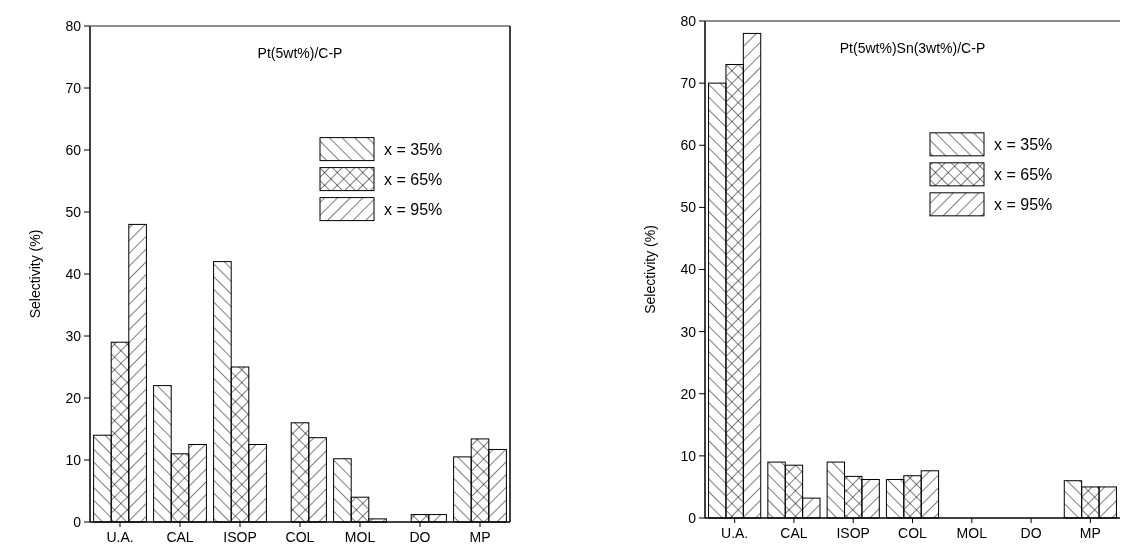  Describe the element at coordinates (912, 48) in the screenshot. I see `text: Pt(5wt%)Sn(3wt%)/C-P` at that location.